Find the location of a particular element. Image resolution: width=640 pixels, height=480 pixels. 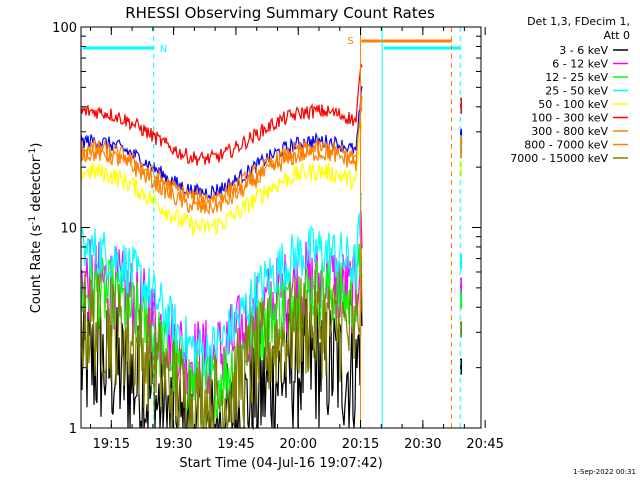

legend-item: 50 - 100 keV is located at coordinates (583, 104).